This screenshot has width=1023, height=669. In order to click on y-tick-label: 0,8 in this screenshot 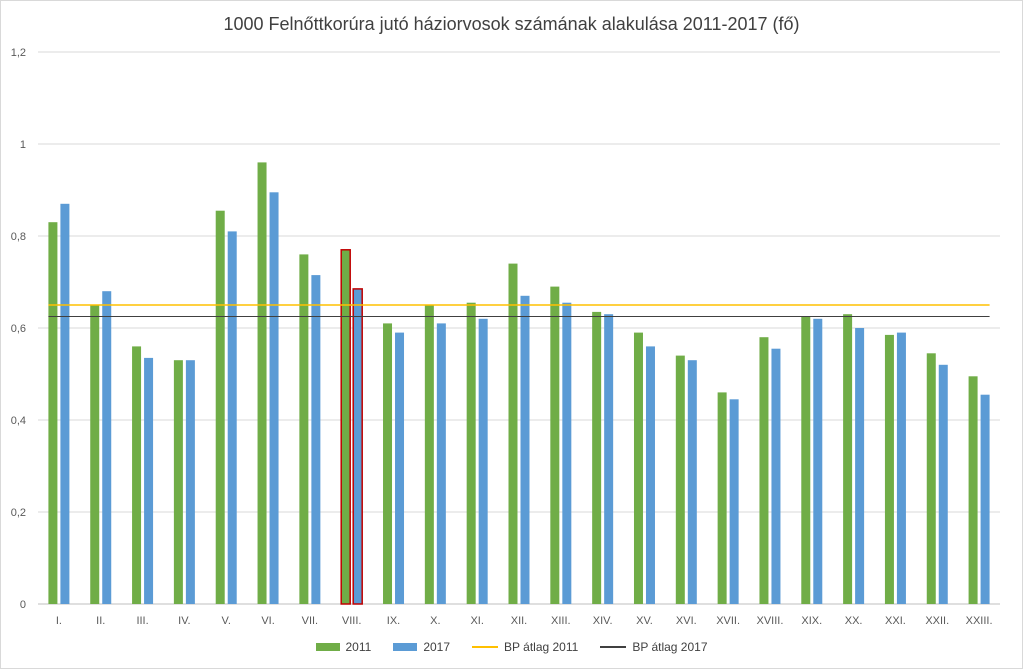, I will do `click(18, 237)`.